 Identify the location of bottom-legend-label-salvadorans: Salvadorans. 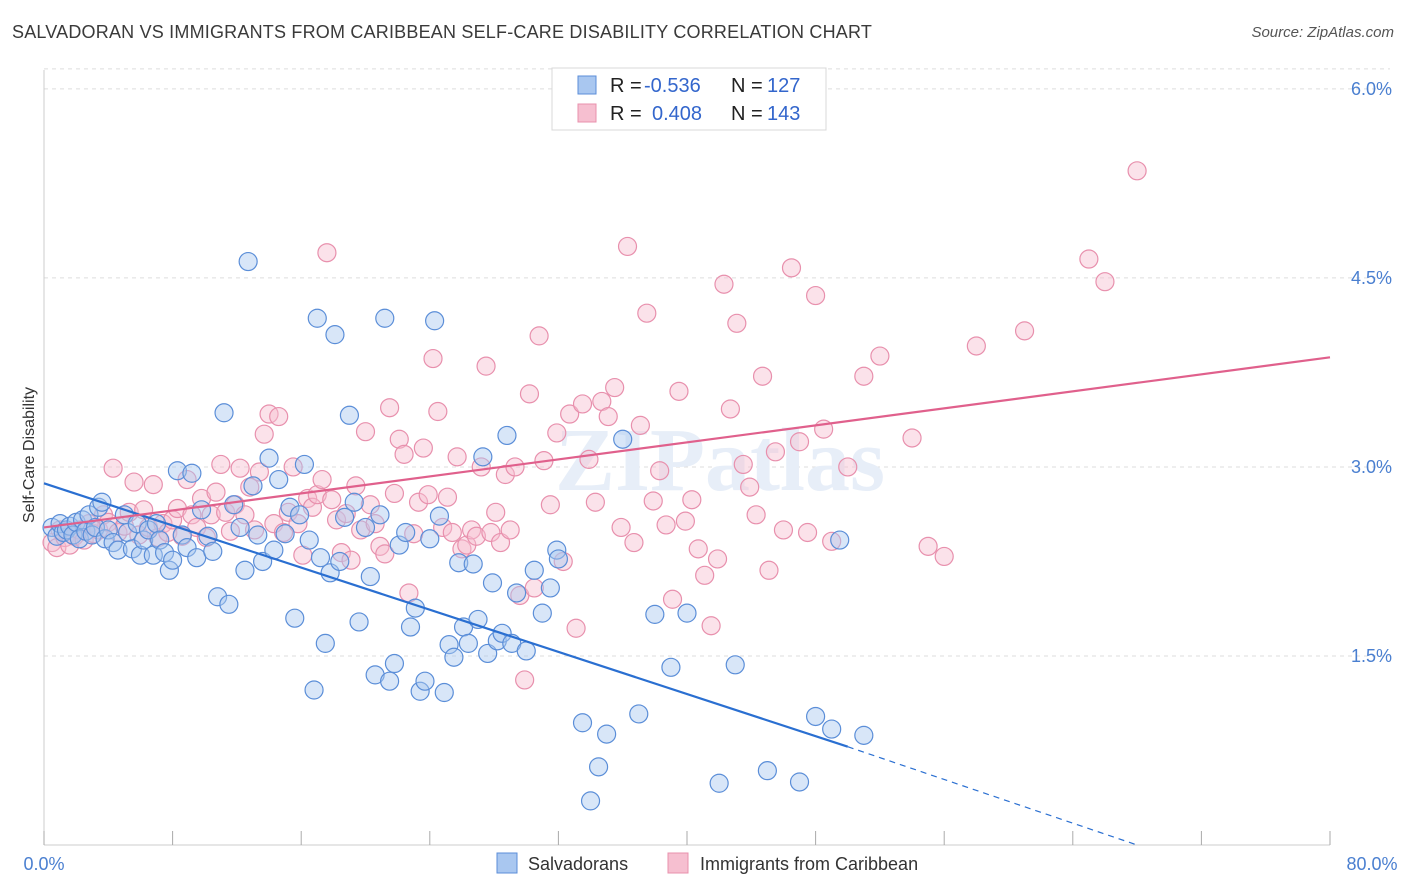
(578, 864).